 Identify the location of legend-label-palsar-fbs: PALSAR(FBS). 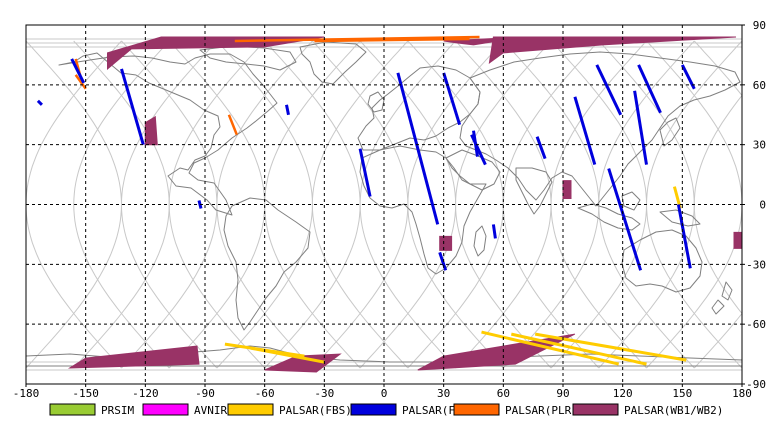
(315, 410).